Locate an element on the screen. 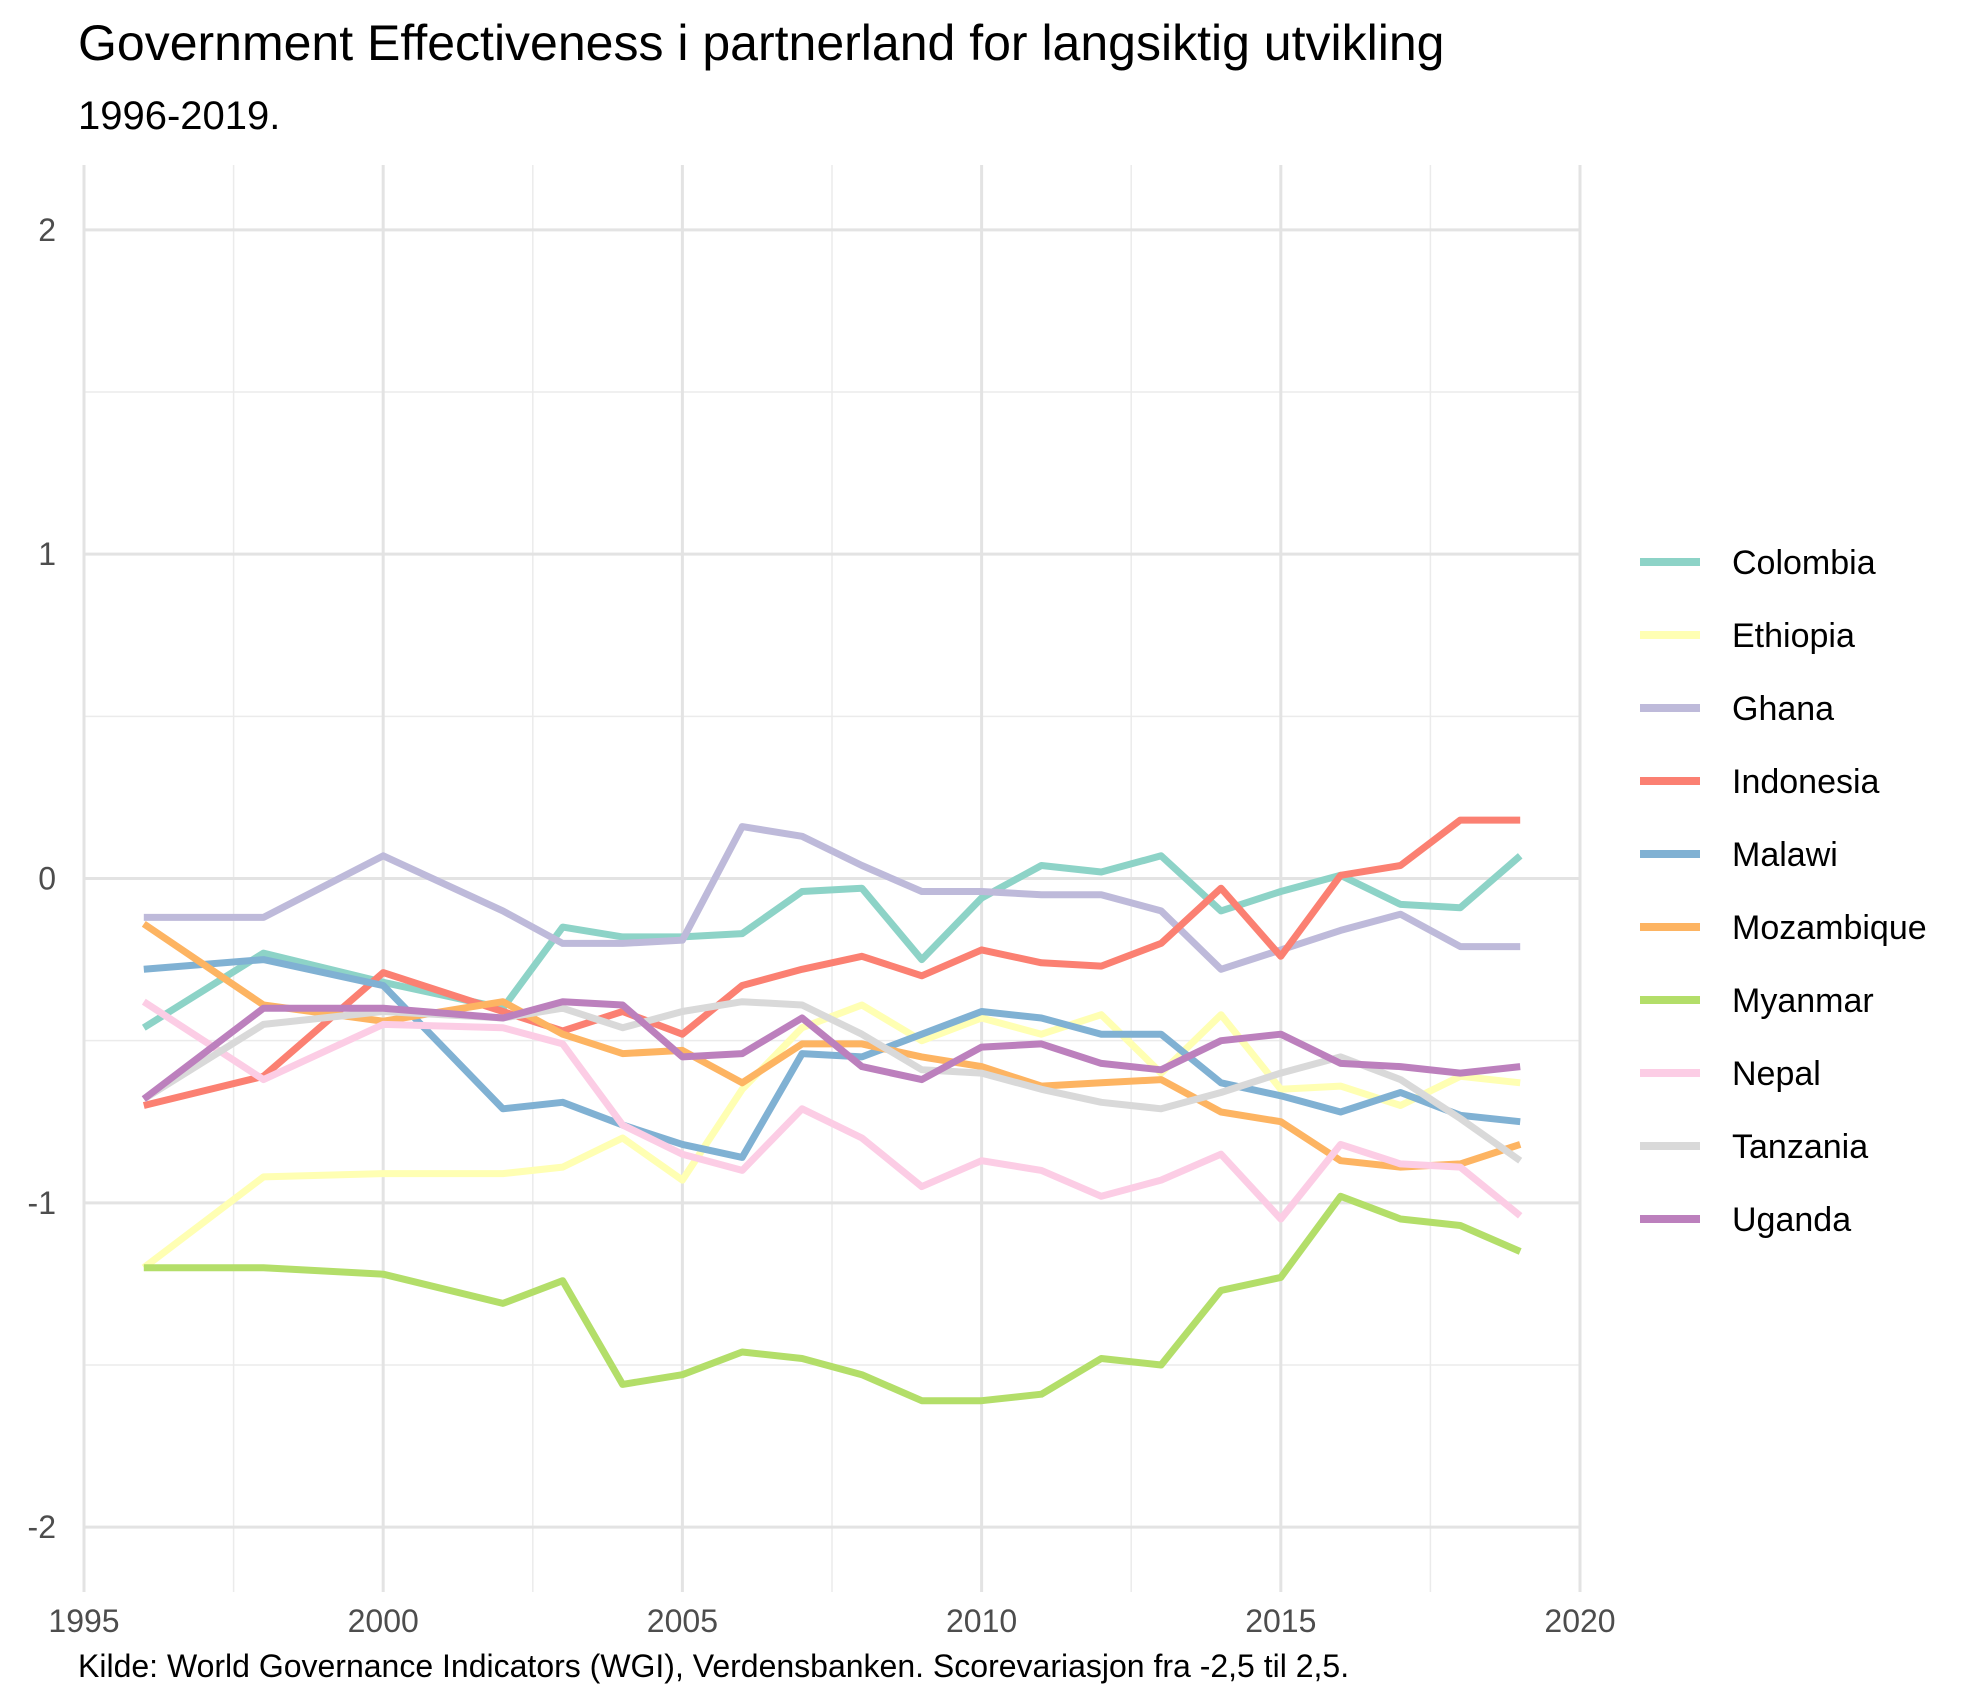 The width and height of the screenshot is (1981, 1706). y-axis-tick-labels: -2 -1 0 1 2 is located at coordinates (42, 878).